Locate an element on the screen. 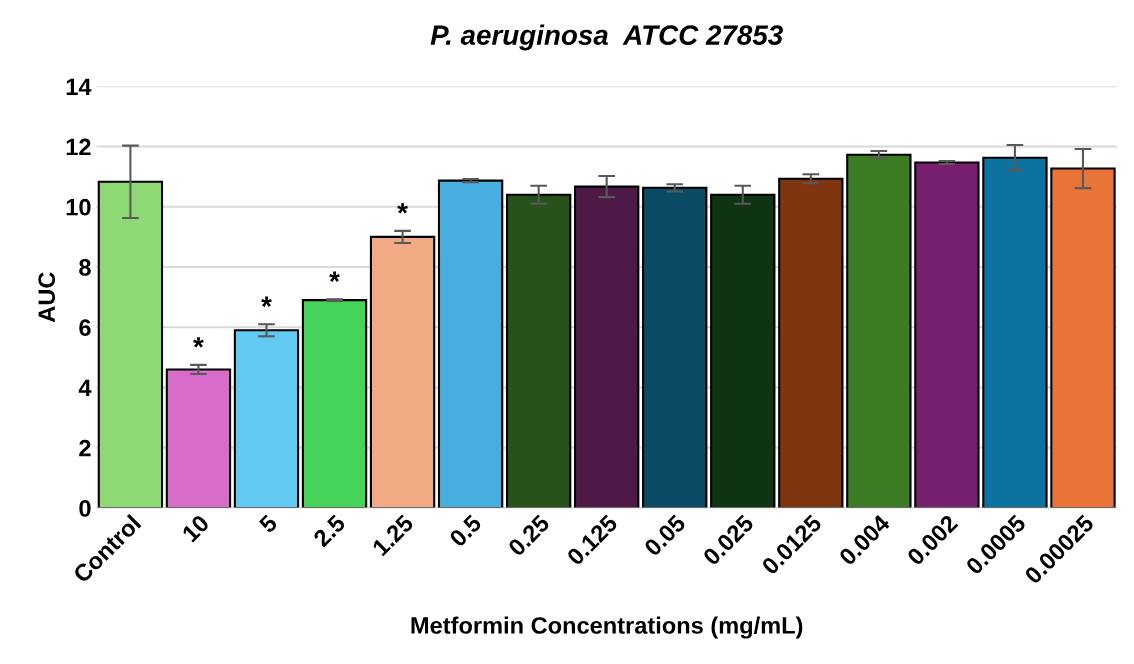 The height and width of the screenshot is (664, 1134). y-tick-label: 14 is located at coordinates (79, 86).